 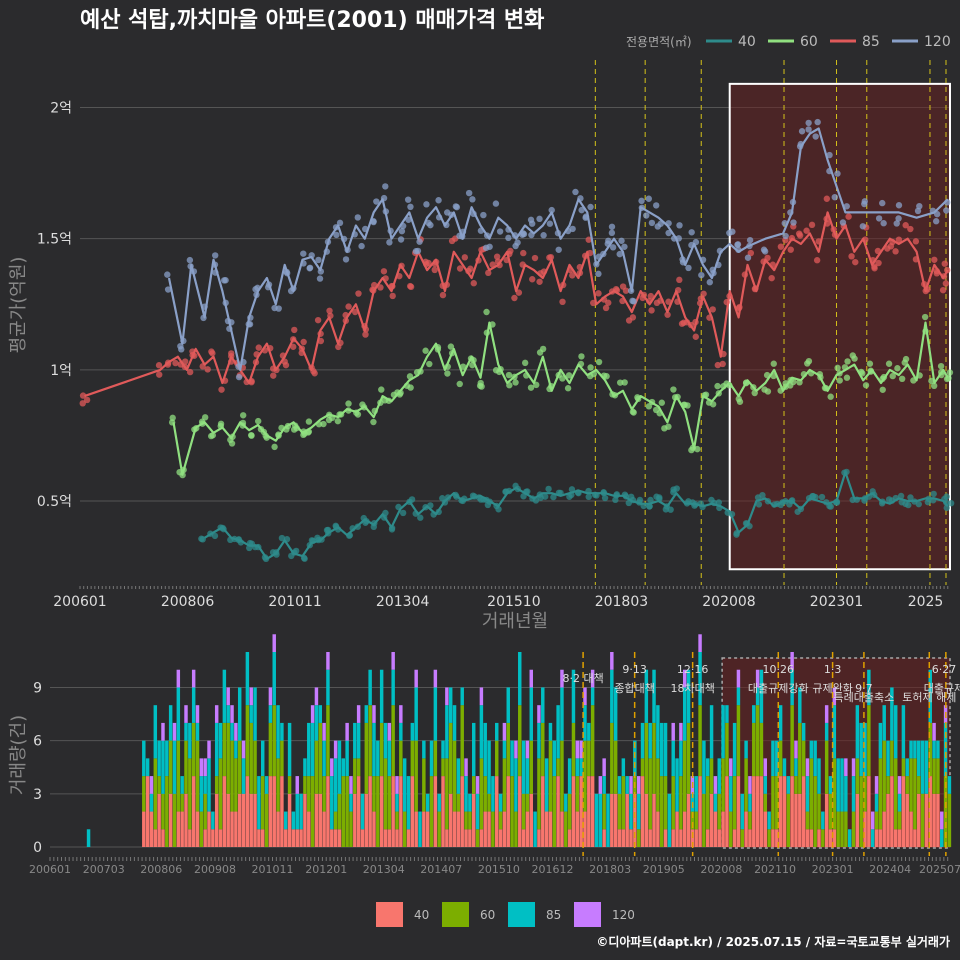 I want to click on volume-x-tick-label: 201011, so click(x=273, y=869).